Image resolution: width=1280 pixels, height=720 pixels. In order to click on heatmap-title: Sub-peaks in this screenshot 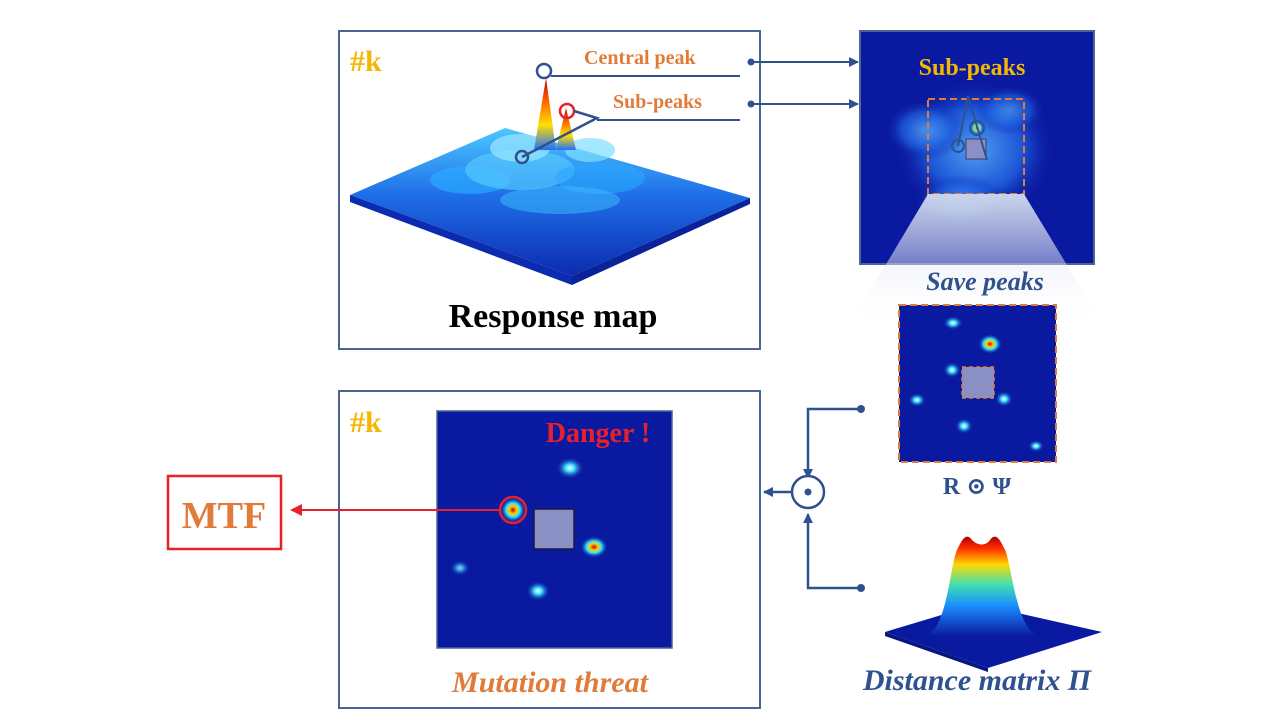, I will do `click(972, 68)`.